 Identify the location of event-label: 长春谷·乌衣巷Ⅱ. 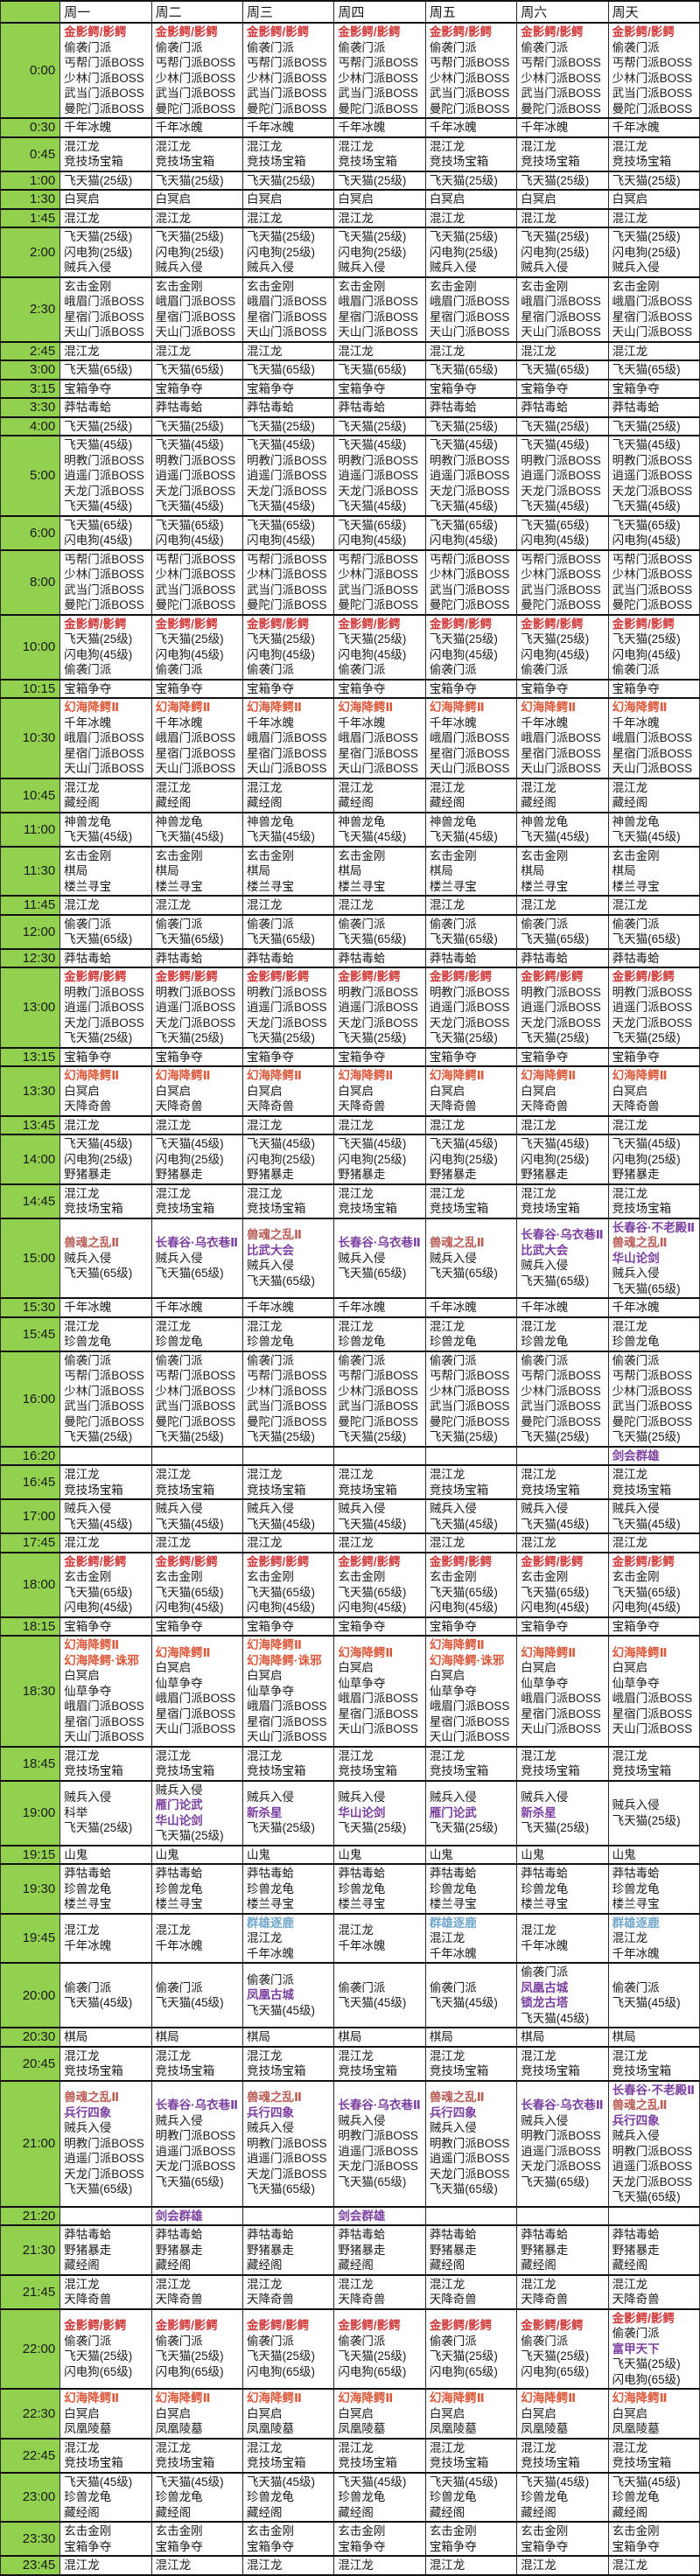
(197, 1242).